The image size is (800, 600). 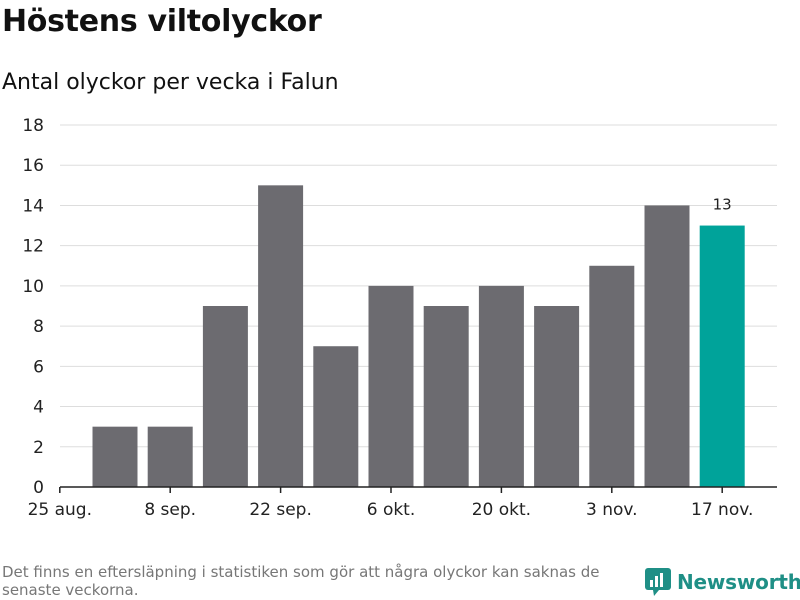 I want to click on x-tick-label: 8 sep., so click(x=170, y=510).